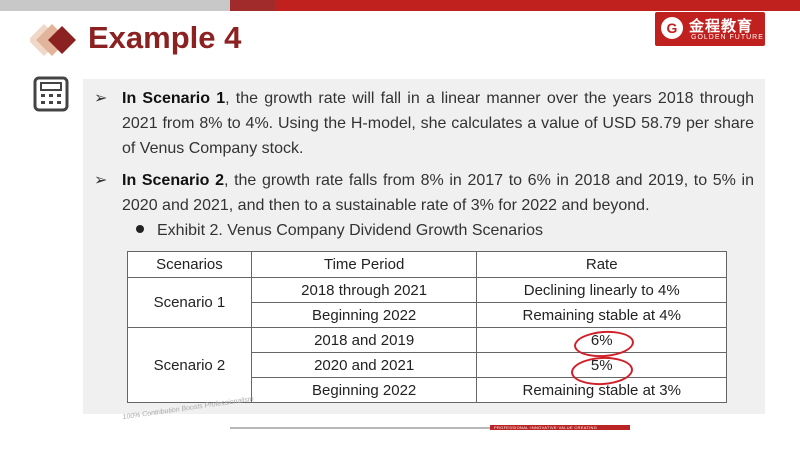  I want to click on rate-cell: Declining linearly to 4%, so click(601, 290).